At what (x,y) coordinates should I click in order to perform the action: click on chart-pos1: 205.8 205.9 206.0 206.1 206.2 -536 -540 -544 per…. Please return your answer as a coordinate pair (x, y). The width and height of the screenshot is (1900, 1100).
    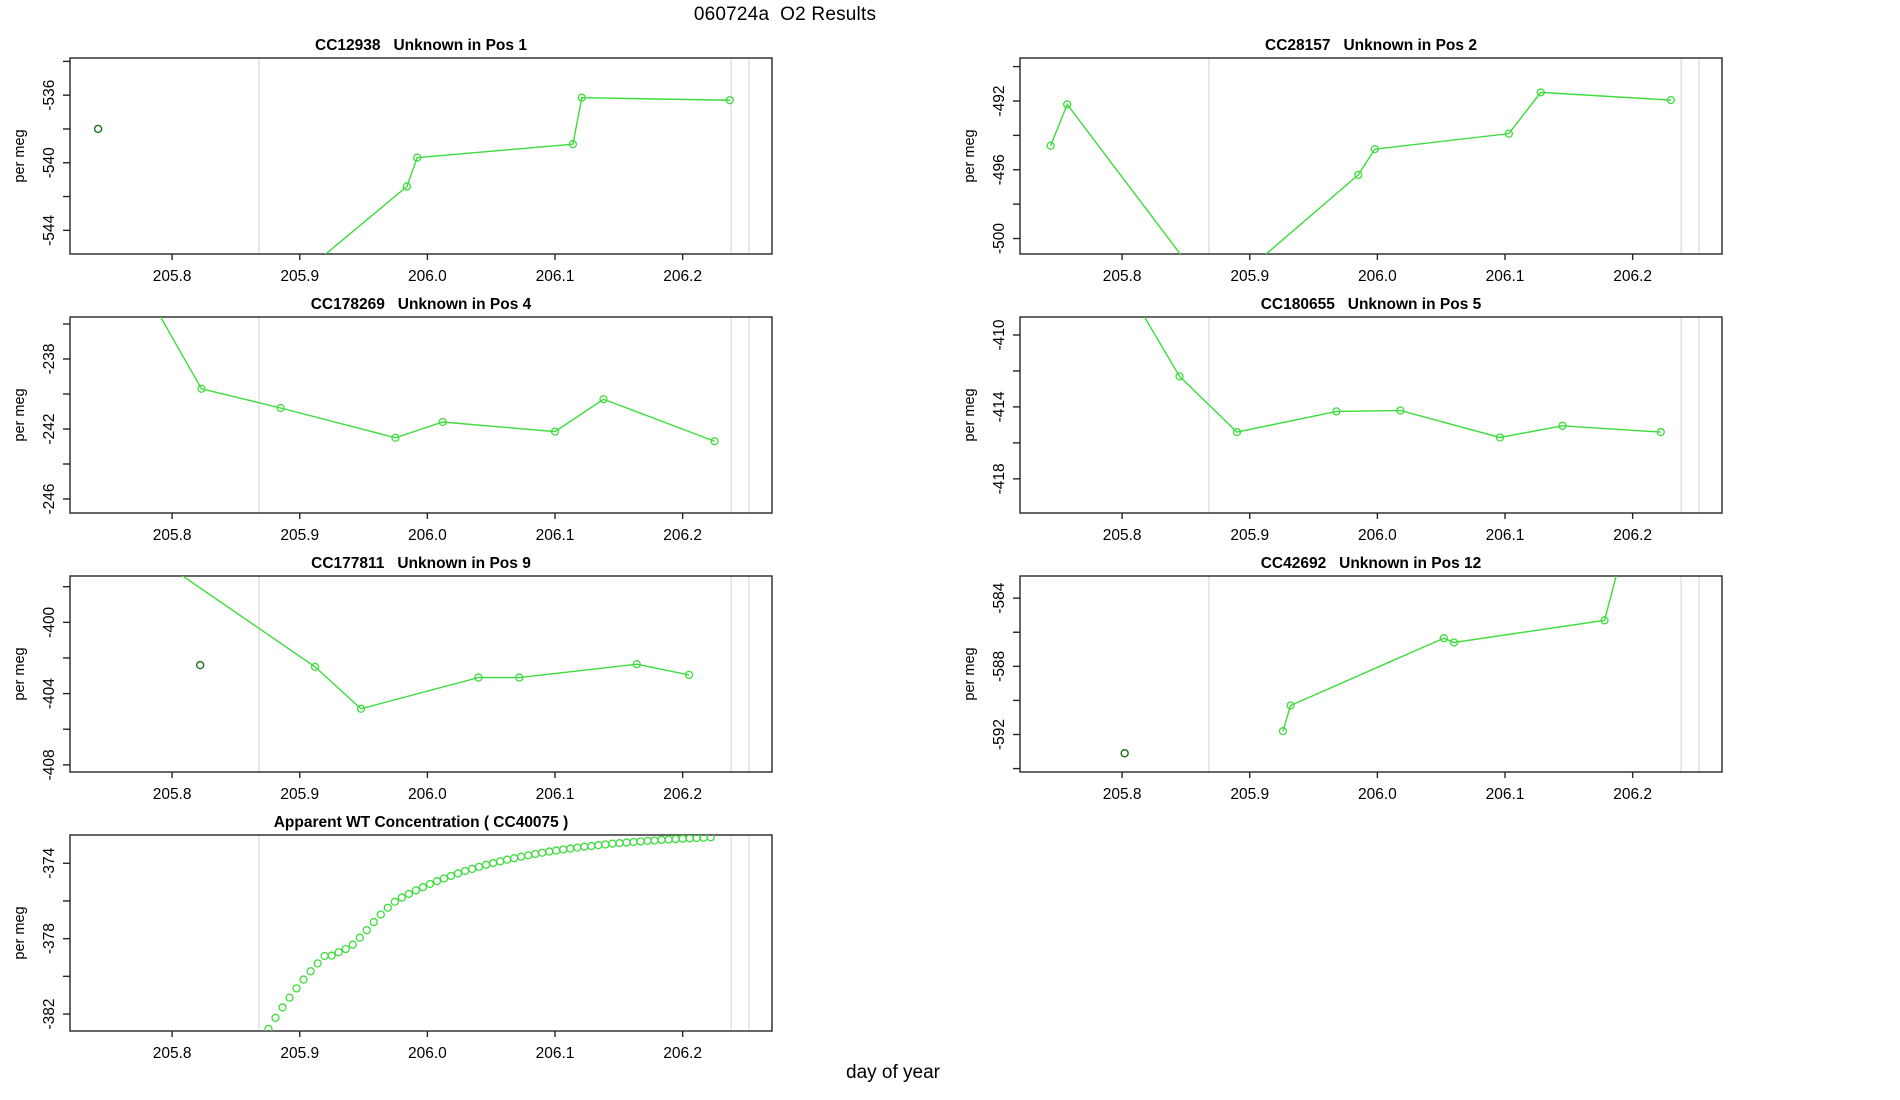
    Looking at the image, I should click on (392, 161).